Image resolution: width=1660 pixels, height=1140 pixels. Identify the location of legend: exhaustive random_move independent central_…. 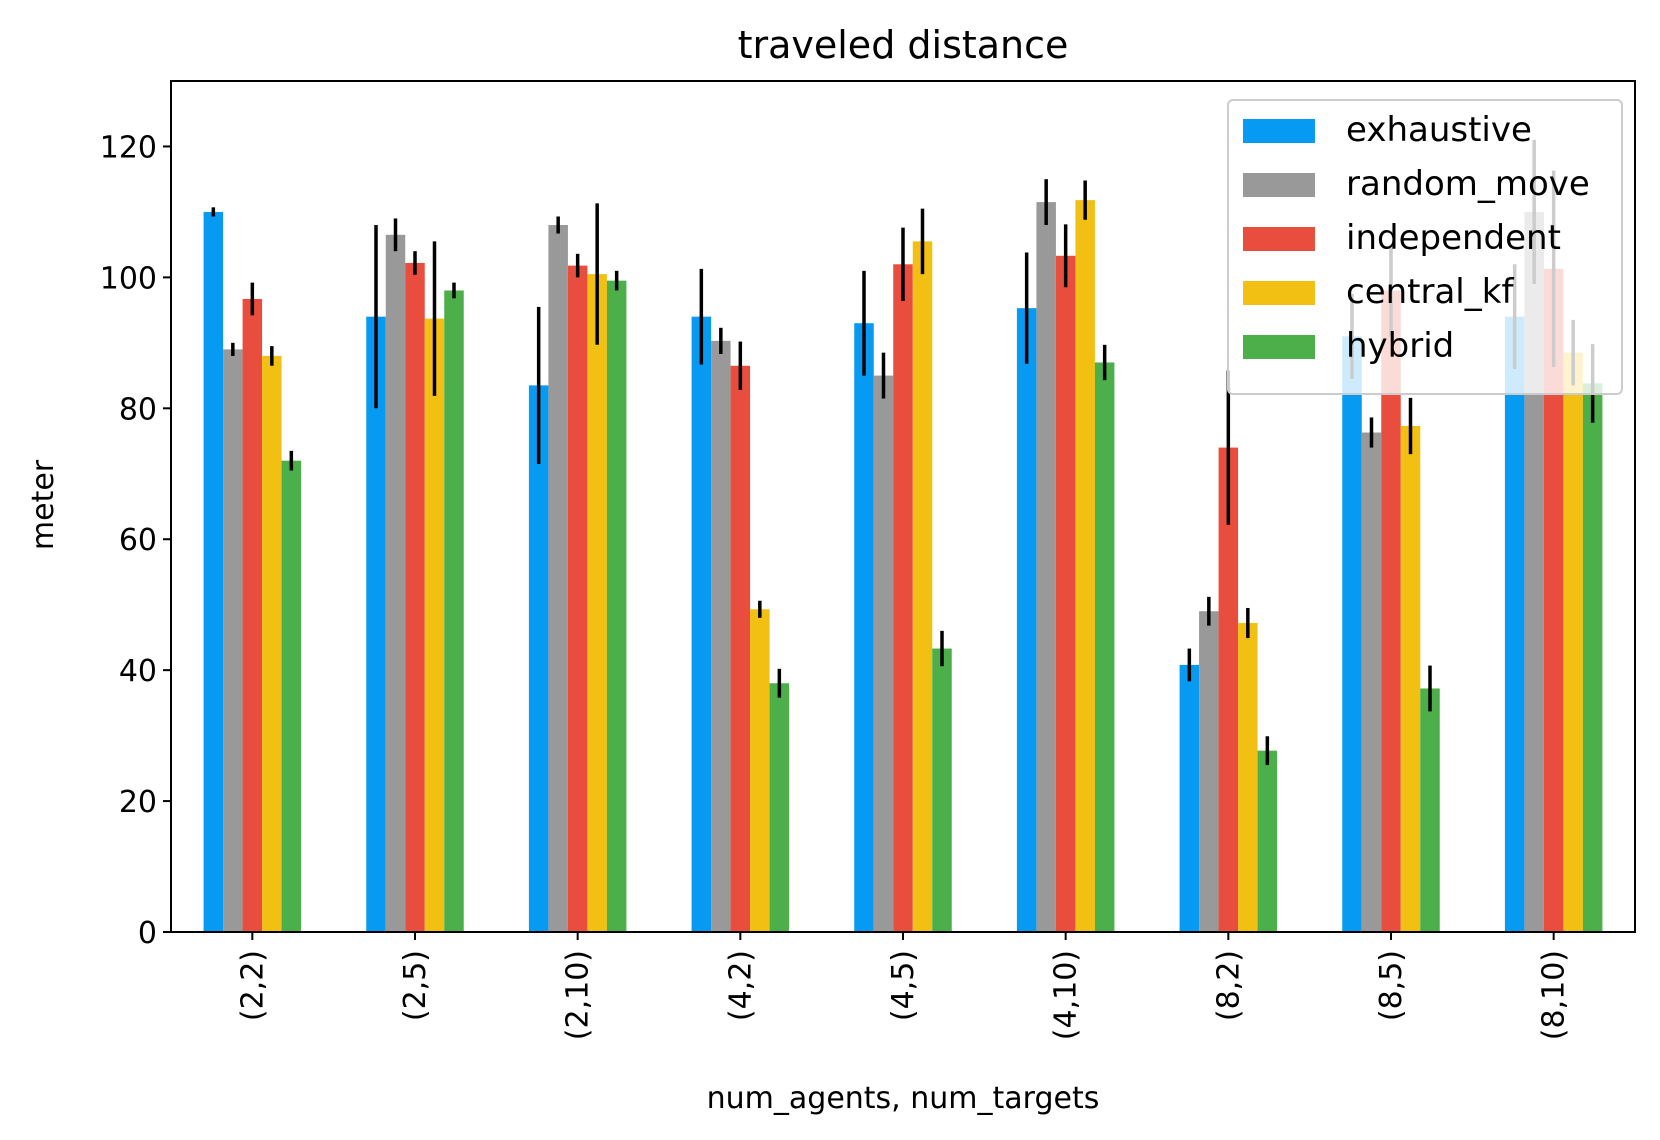
(1425, 247).